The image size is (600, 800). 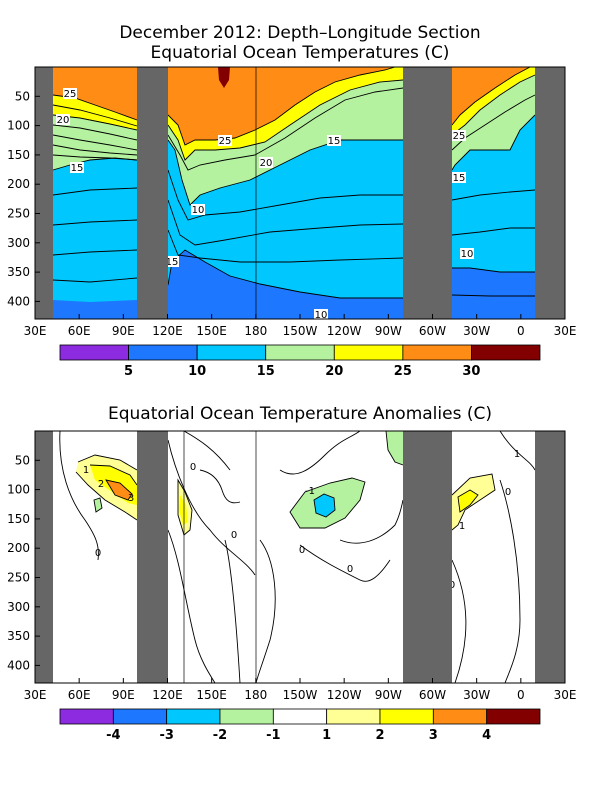 What do you see at coordinates (486, 735) in the screenshot?
I see `colorbar-label: 4` at bounding box center [486, 735].